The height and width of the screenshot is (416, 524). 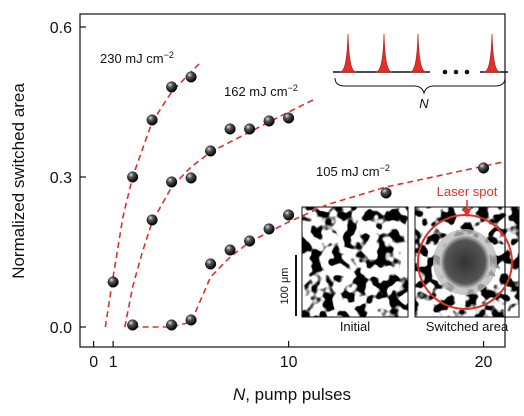 What do you see at coordinates (285, 286) in the screenshot?
I see `scale-bar-label: 100 μm` at bounding box center [285, 286].